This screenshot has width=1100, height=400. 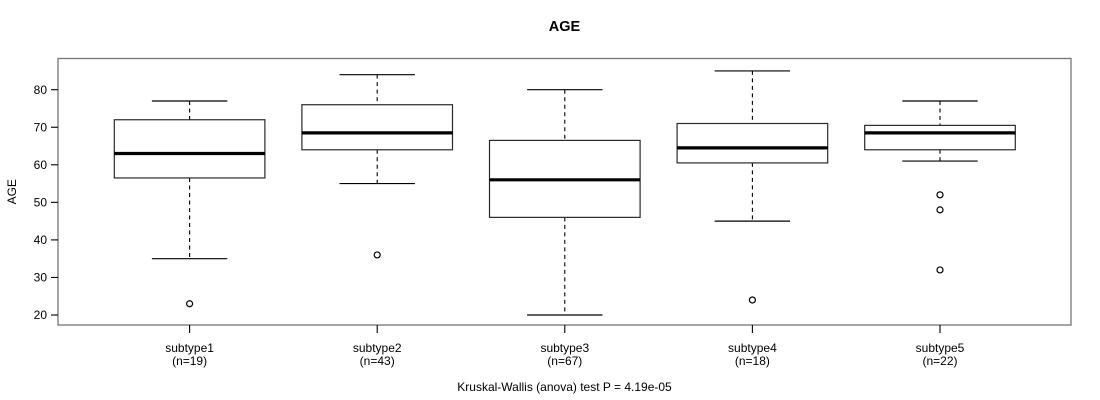 What do you see at coordinates (189, 348) in the screenshot?
I see `x-category-label: subtype1` at bounding box center [189, 348].